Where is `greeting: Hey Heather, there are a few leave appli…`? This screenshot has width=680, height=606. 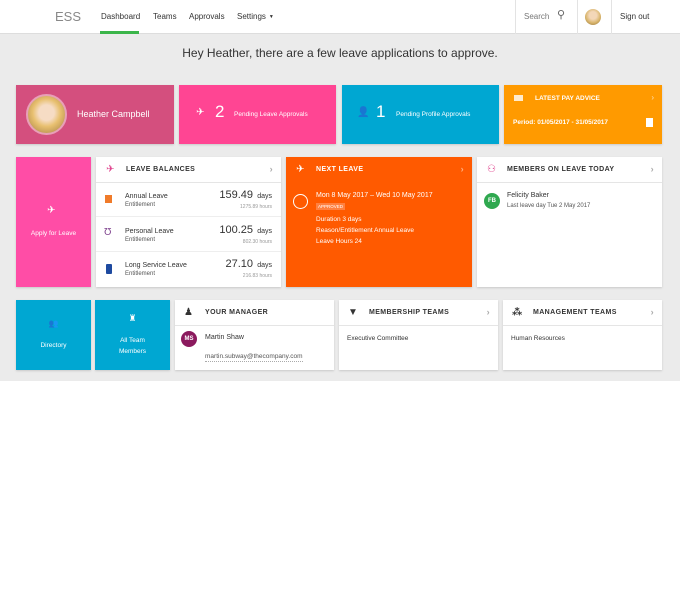
greeting: Hey Heather, there are a few leave appli… is located at coordinates (340, 53).